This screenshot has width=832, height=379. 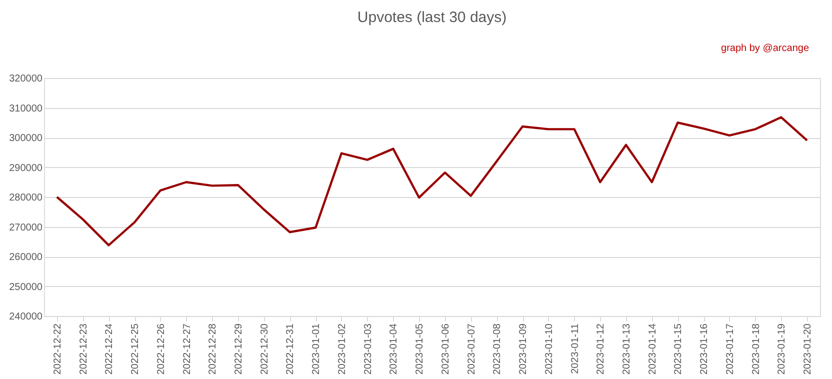 I want to click on x-tick-label: 2023-01-11, so click(x=575, y=348).